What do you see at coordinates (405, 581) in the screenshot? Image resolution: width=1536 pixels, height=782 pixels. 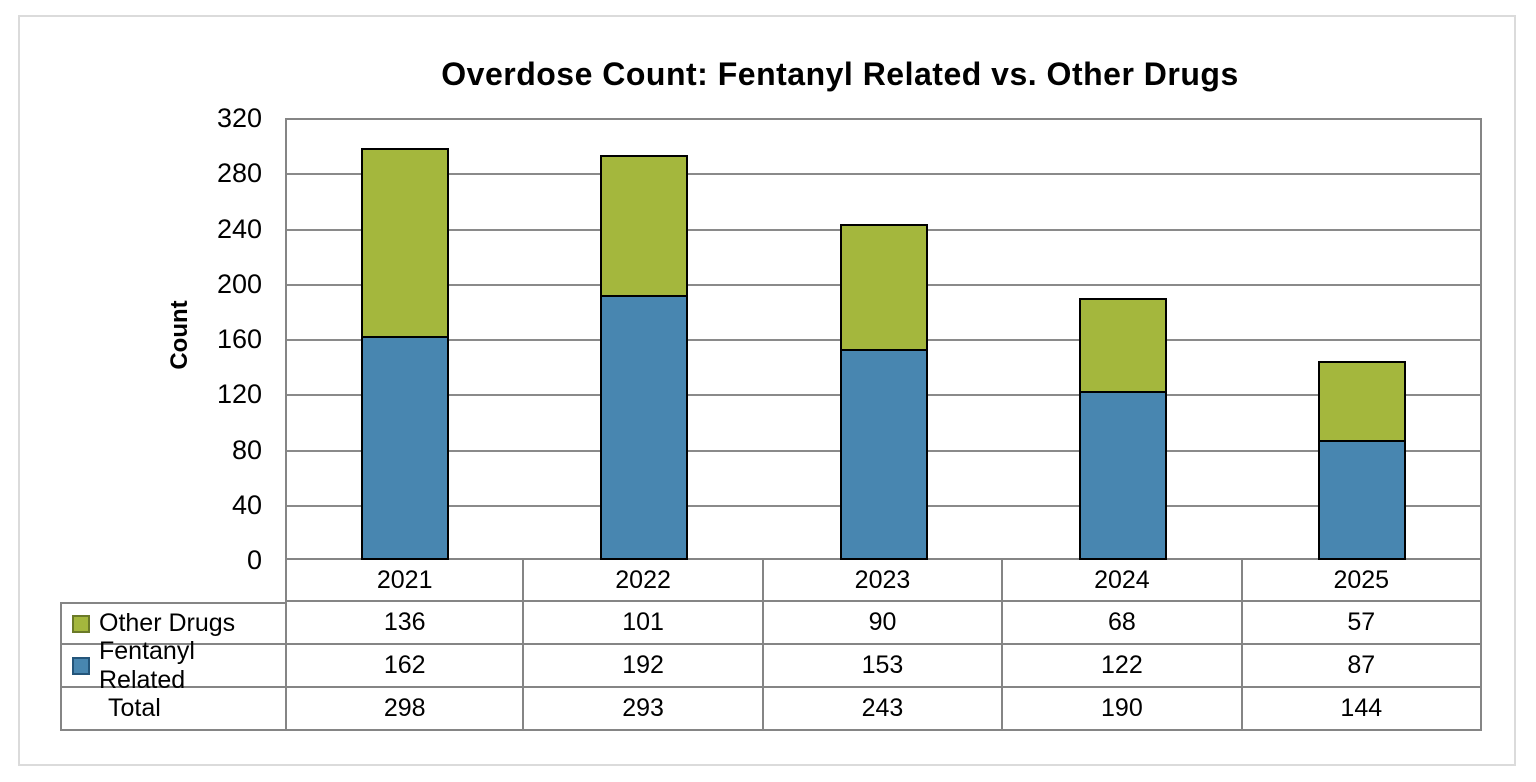 I see `table-cell-year-2021: 2021` at bounding box center [405, 581].